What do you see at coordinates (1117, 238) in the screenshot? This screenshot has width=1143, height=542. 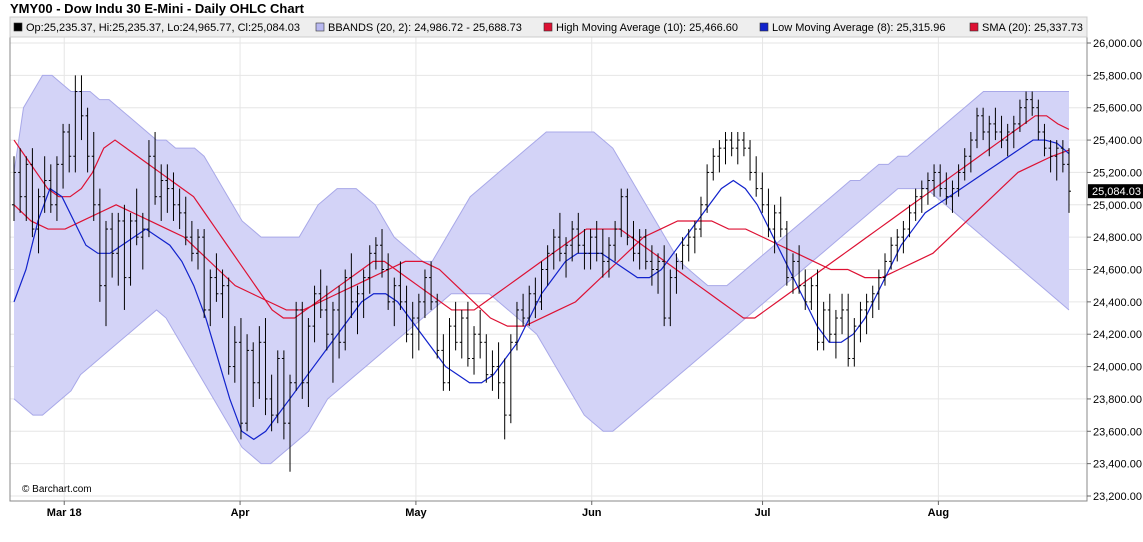 I see `y-tick-label: 24,800.00` at bounding box center [1117, 238].